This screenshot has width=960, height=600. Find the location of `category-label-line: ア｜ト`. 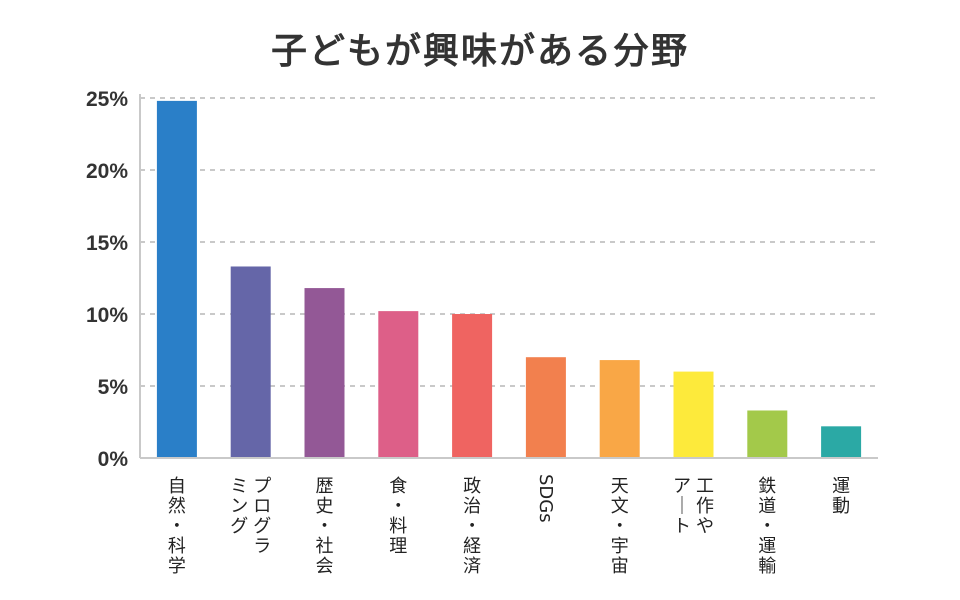

category-label-line: ア｜ト is located at coordinates (682, 506).